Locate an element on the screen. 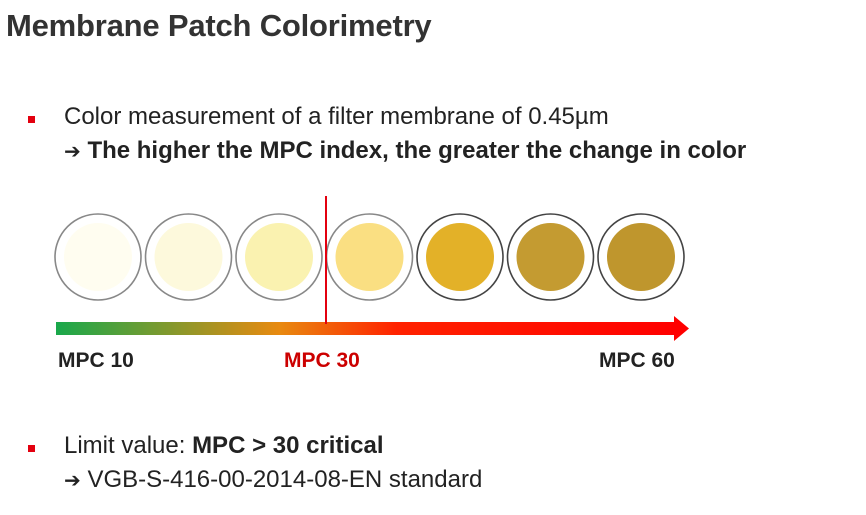 The image size is (866, 515). arrow-head-icon is located at coordinates (681, 328).